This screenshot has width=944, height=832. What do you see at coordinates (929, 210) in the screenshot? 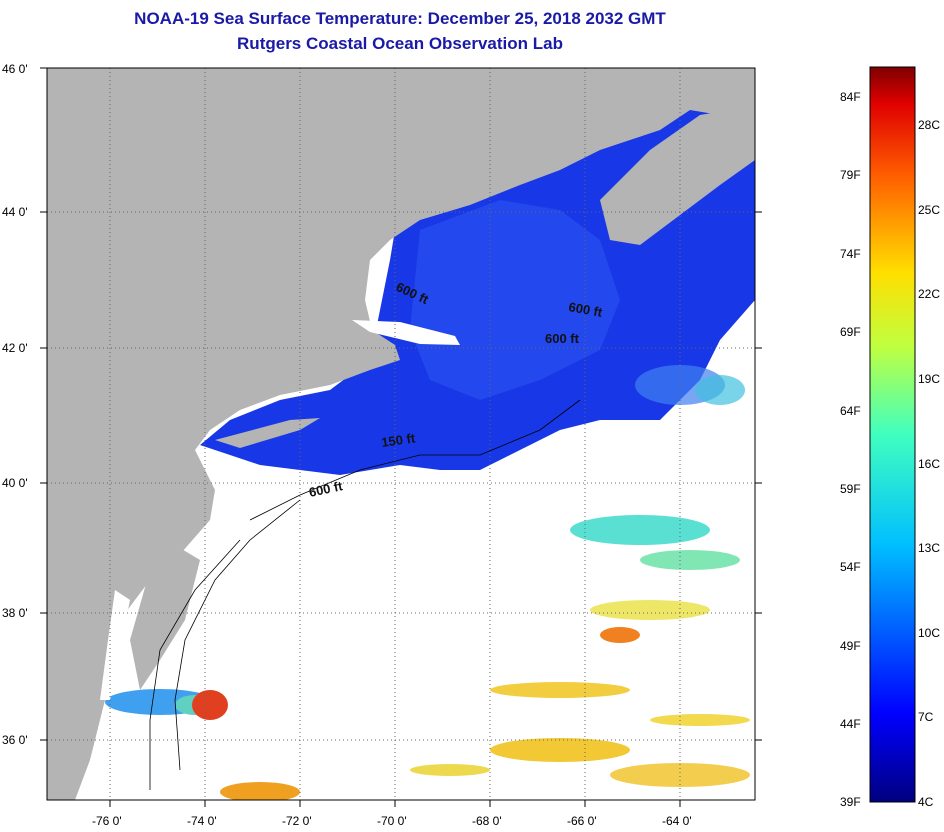
I see `colorbar-c-label: 25C` at bounding box center [929, 210].